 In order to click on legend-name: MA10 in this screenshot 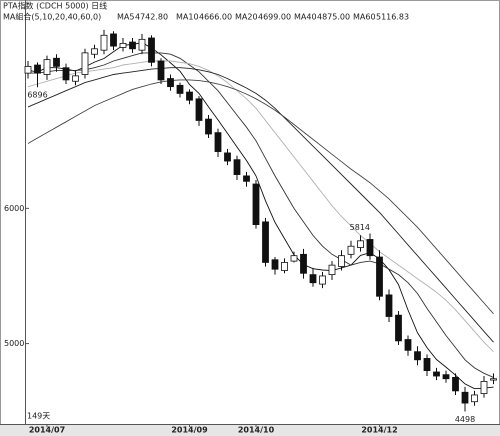, I will do `click(187, 17)`.